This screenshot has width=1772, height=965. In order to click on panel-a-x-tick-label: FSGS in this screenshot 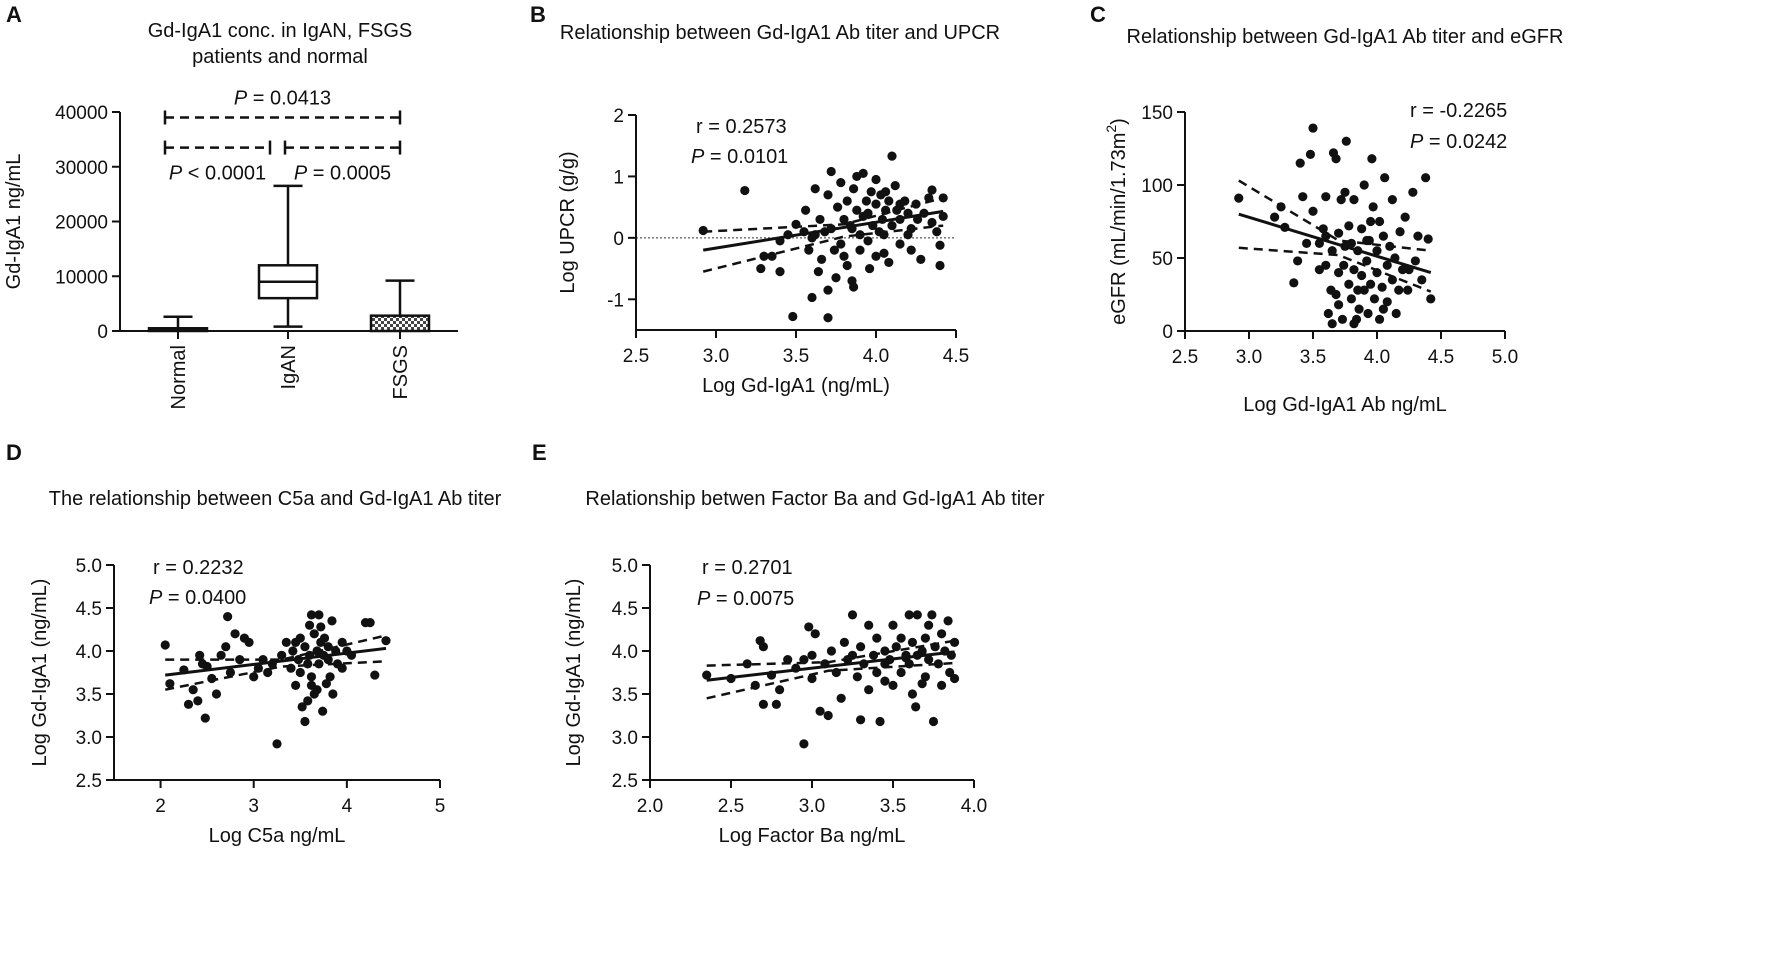, I will do `click(401, 372)`.